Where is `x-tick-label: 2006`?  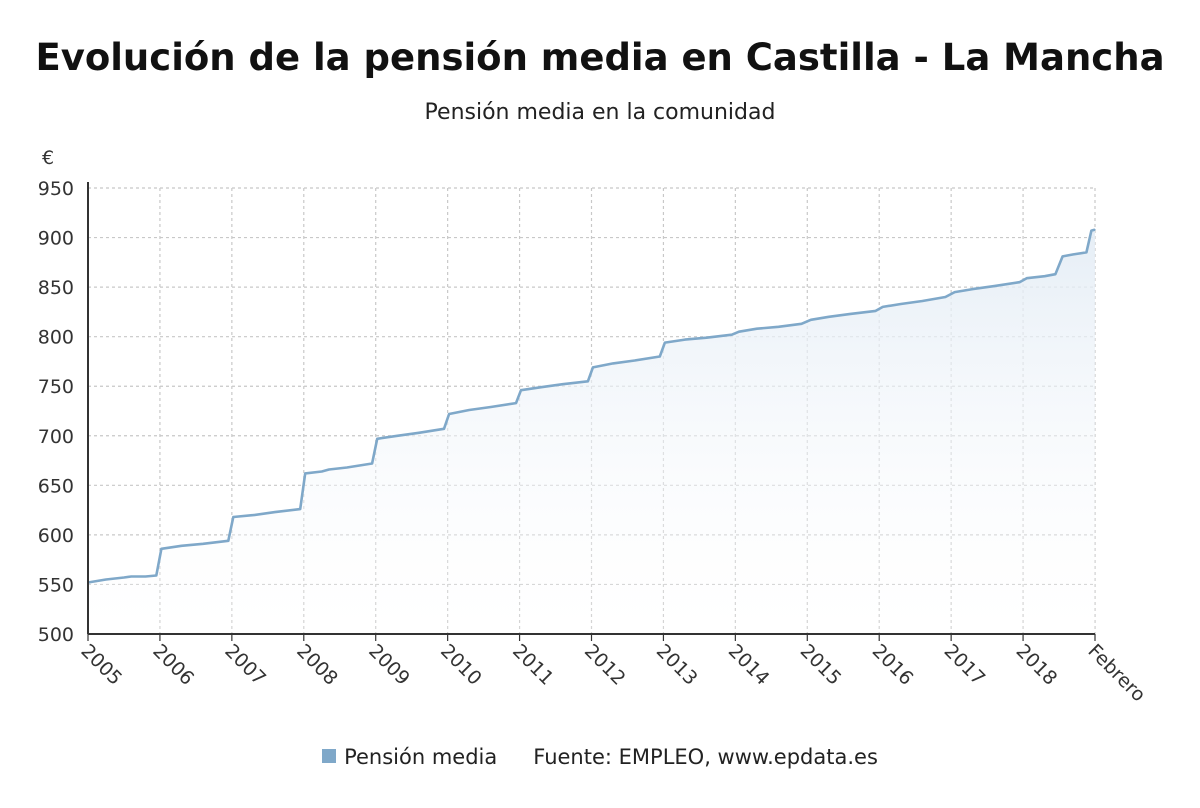 x-tick-label: 2006 is located at coordinates (173, 665).